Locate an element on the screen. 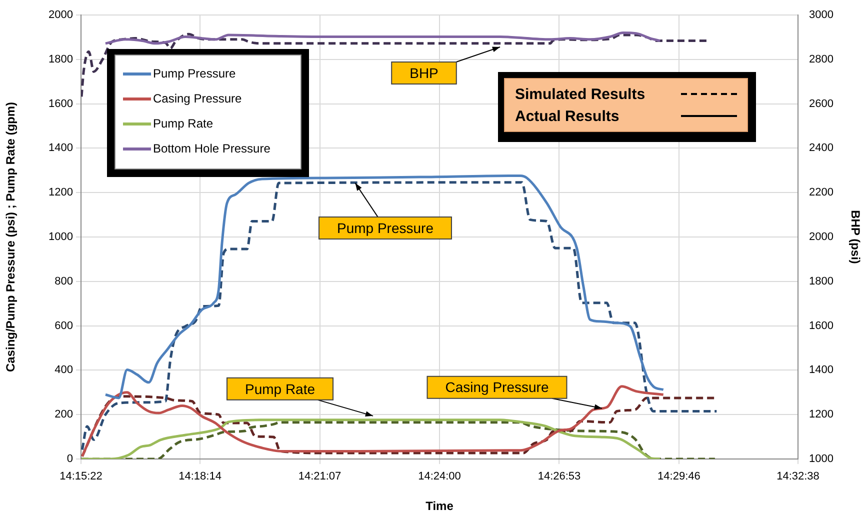  y-tick-label: 1200 is located at coordinates (60, 192).